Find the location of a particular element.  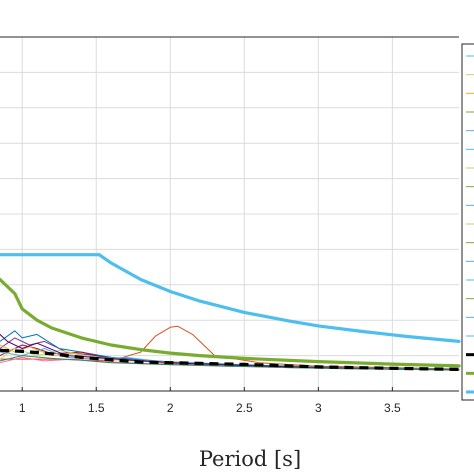

x-tick-label: 1 is located at coordinates (22, 408).